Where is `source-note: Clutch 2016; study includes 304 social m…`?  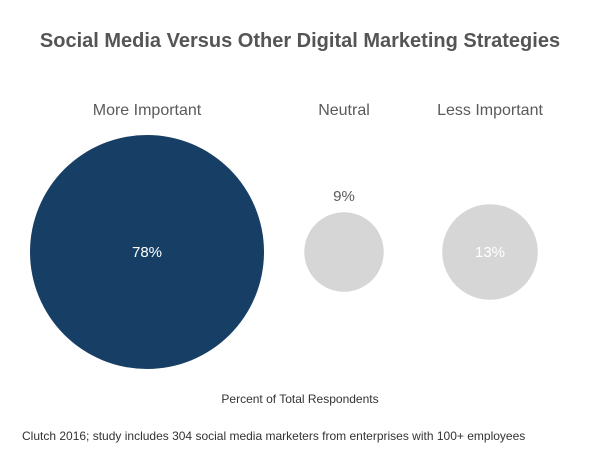
source-note: Clutch 2016; study includes 304 social m… is located at coordinates (274, 436).